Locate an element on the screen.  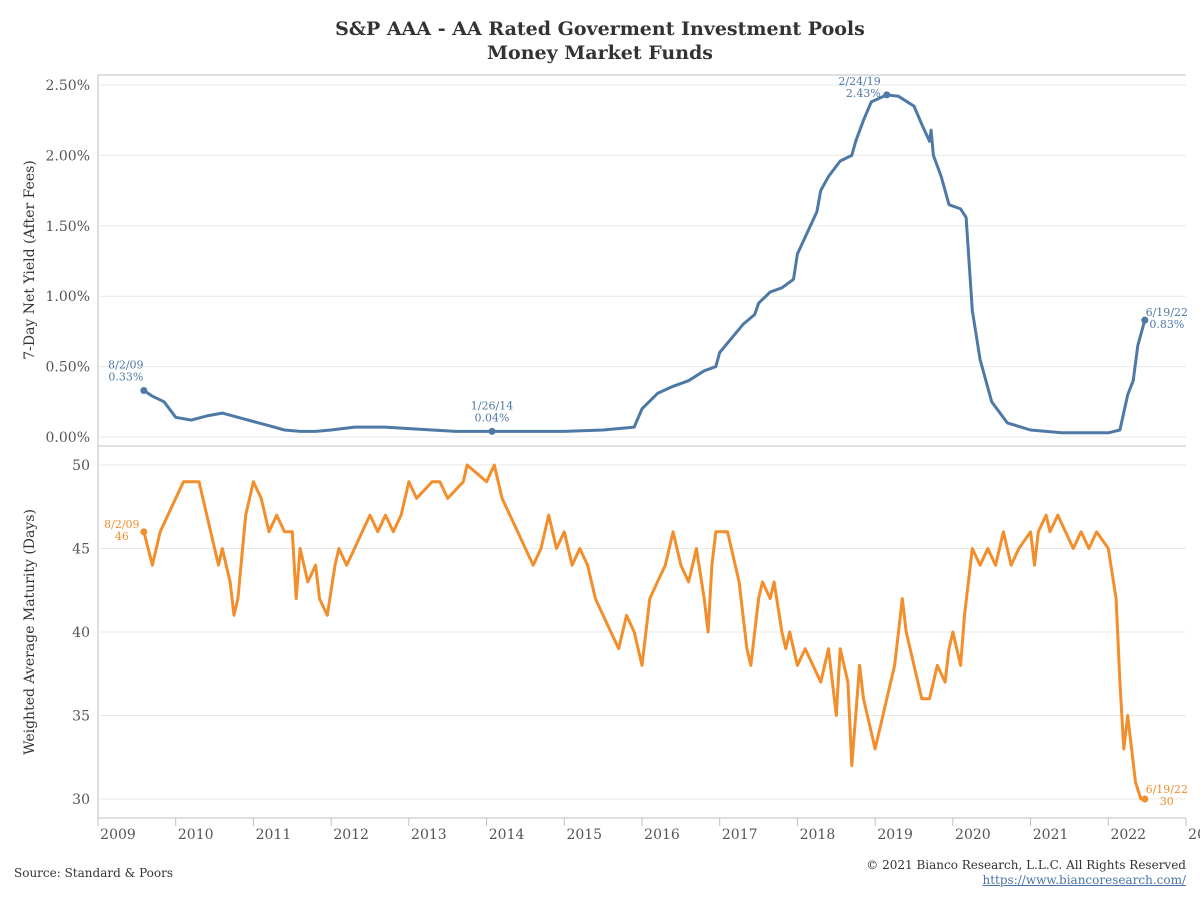
maturity-annotation-value: 30 is located at coordinates (1167, 801).